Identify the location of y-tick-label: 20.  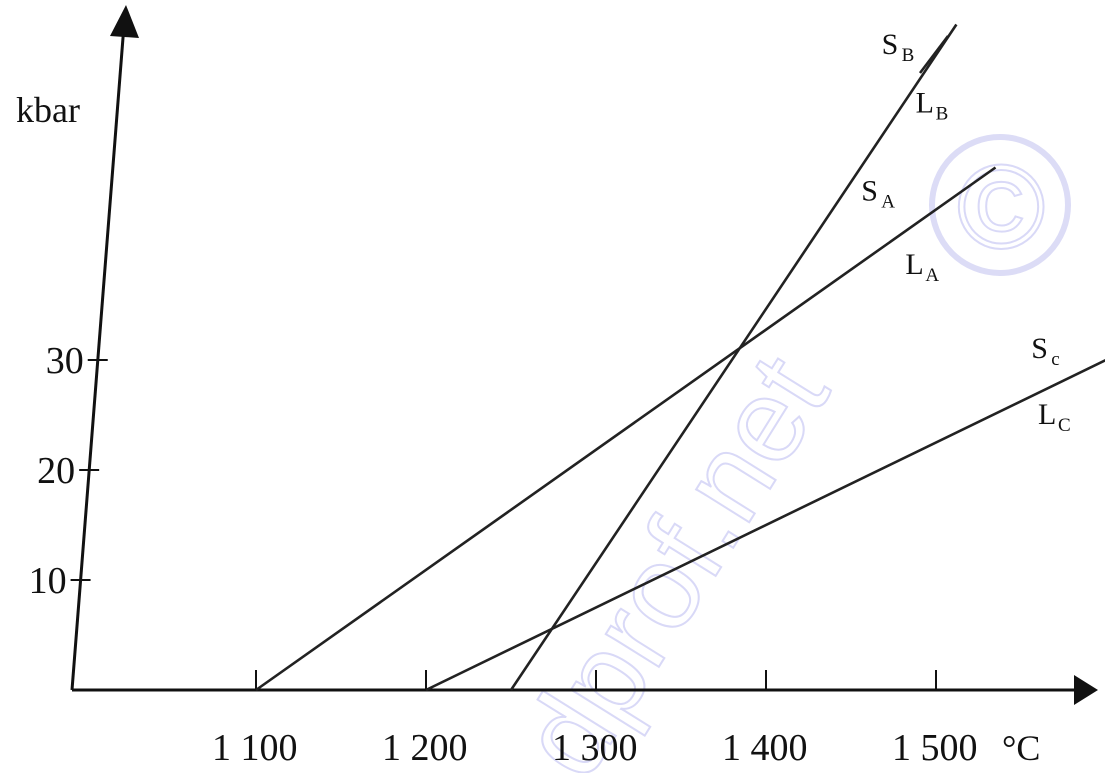
(56, 471).